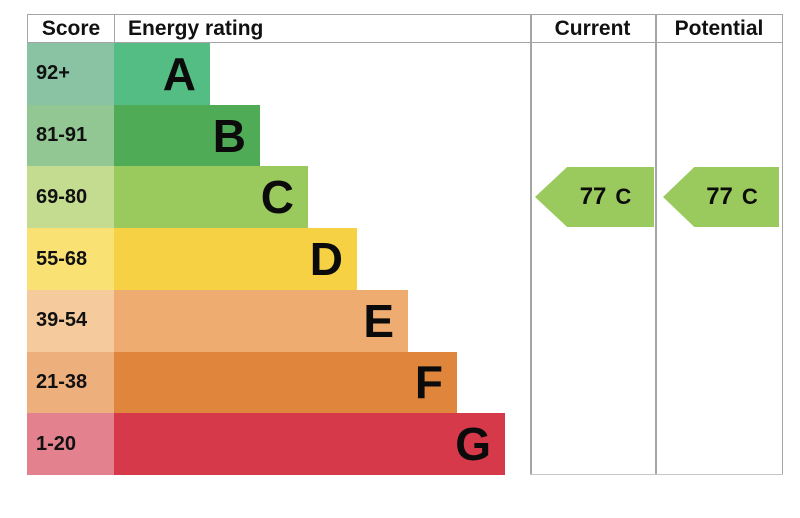  What do you see at coordinates (70, 197) in the screenshot?
I see `score-cell: 69-80` at bounding box center [70, 197].